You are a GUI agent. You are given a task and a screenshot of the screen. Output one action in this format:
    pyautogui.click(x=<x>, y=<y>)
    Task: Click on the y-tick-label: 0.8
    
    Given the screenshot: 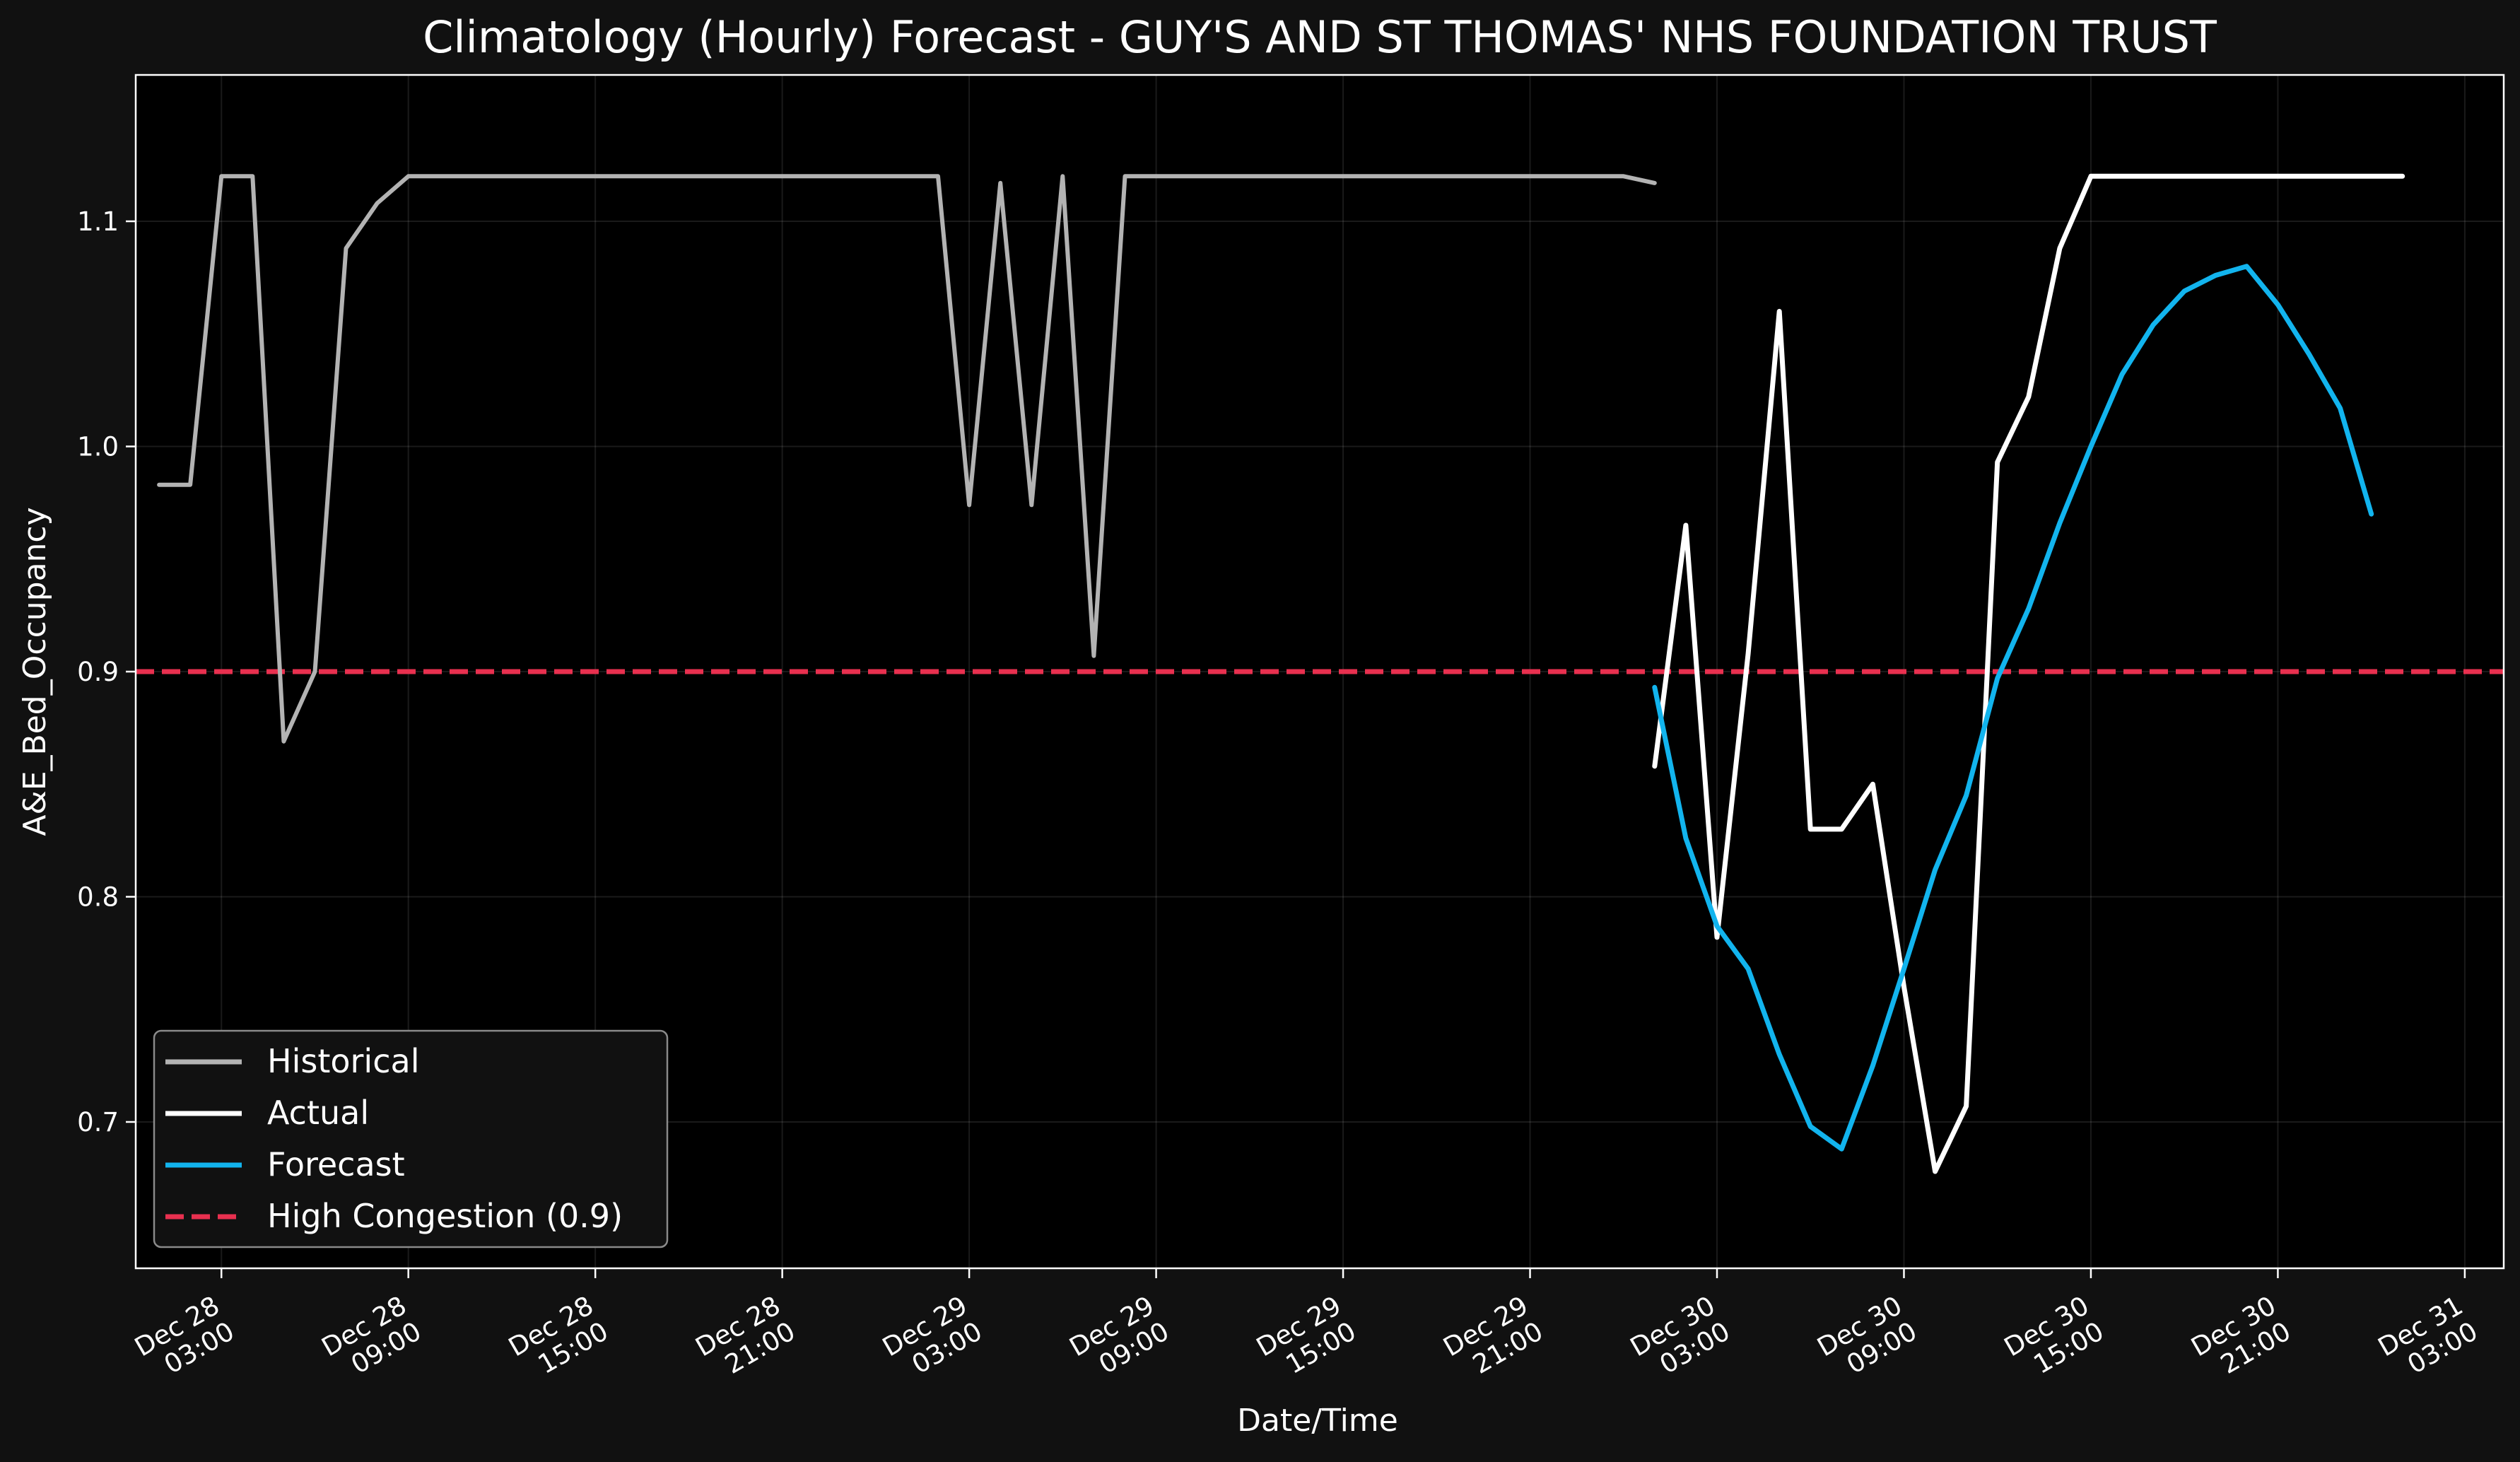 What is the action you would take?
    pyautogui.click(x=98, y=897)
    